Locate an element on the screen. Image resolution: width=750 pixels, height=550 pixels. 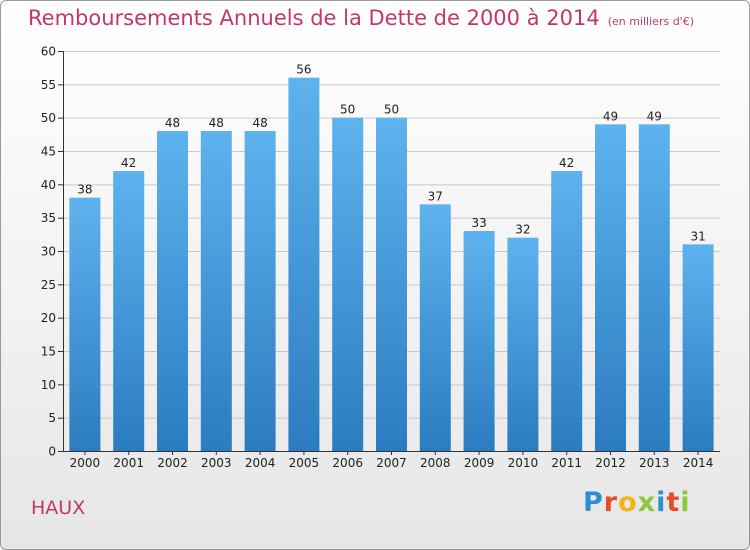
data-label: 32 is located at coordinates (522, 230).